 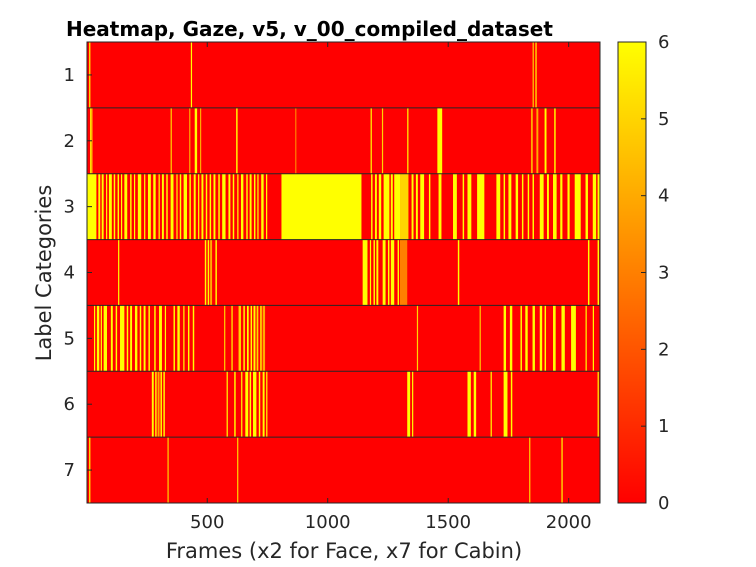 I want to click on y-tick-label: 1, so click(x=69, y=75).